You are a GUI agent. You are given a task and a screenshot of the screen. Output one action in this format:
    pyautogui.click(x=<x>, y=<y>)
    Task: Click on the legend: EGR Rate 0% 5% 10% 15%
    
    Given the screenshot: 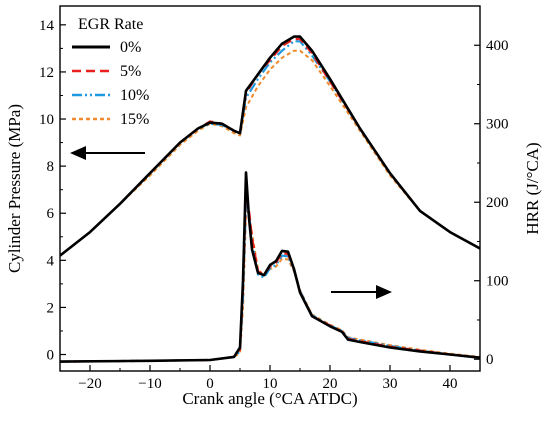 What is the action you would take?
    pyautogui.click(x=110, y=72)
    